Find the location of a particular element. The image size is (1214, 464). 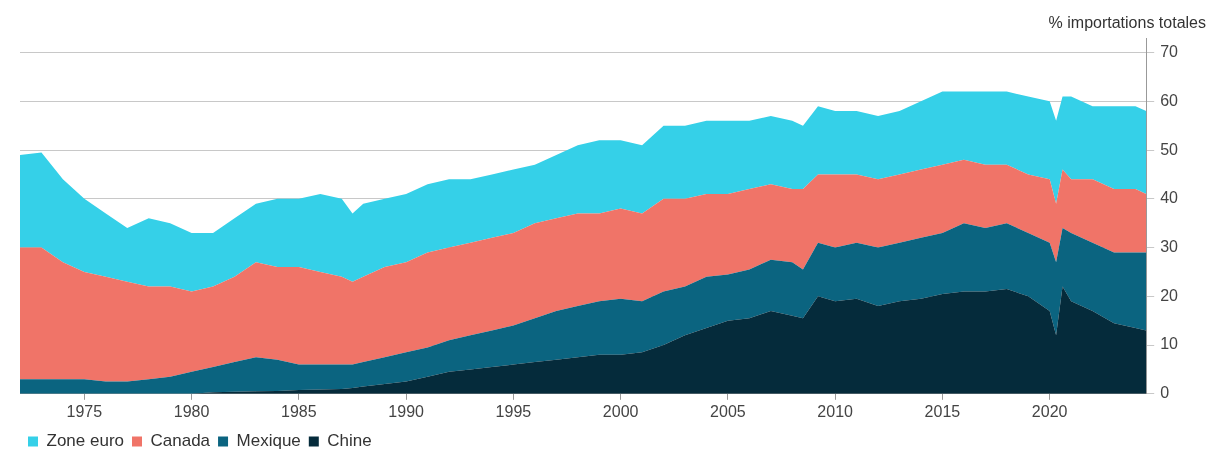

x-tick-label: 2000 is located at coordinates (620, 411).